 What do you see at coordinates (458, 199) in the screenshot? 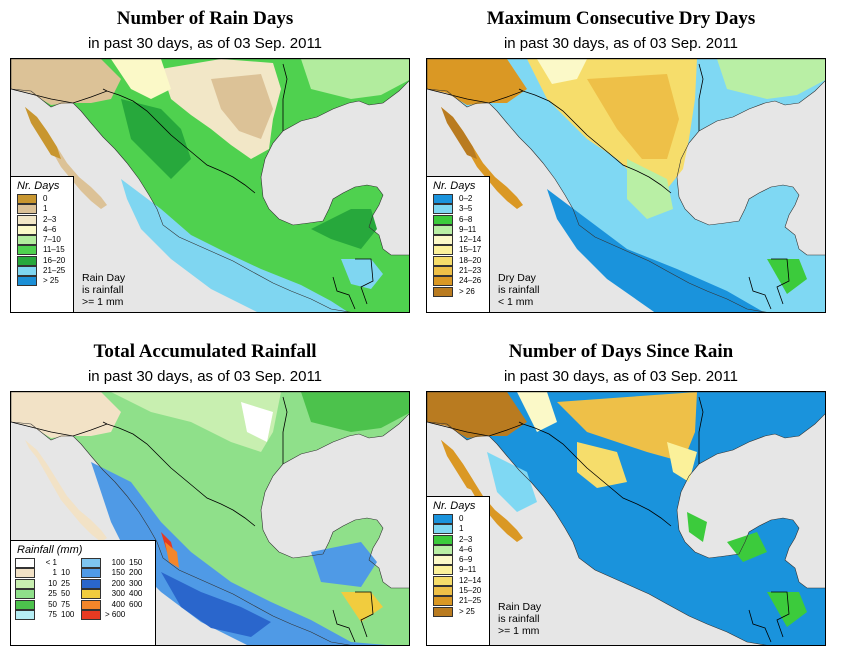
I see `legend-item: 0–2` at bounding box center [458, 199].